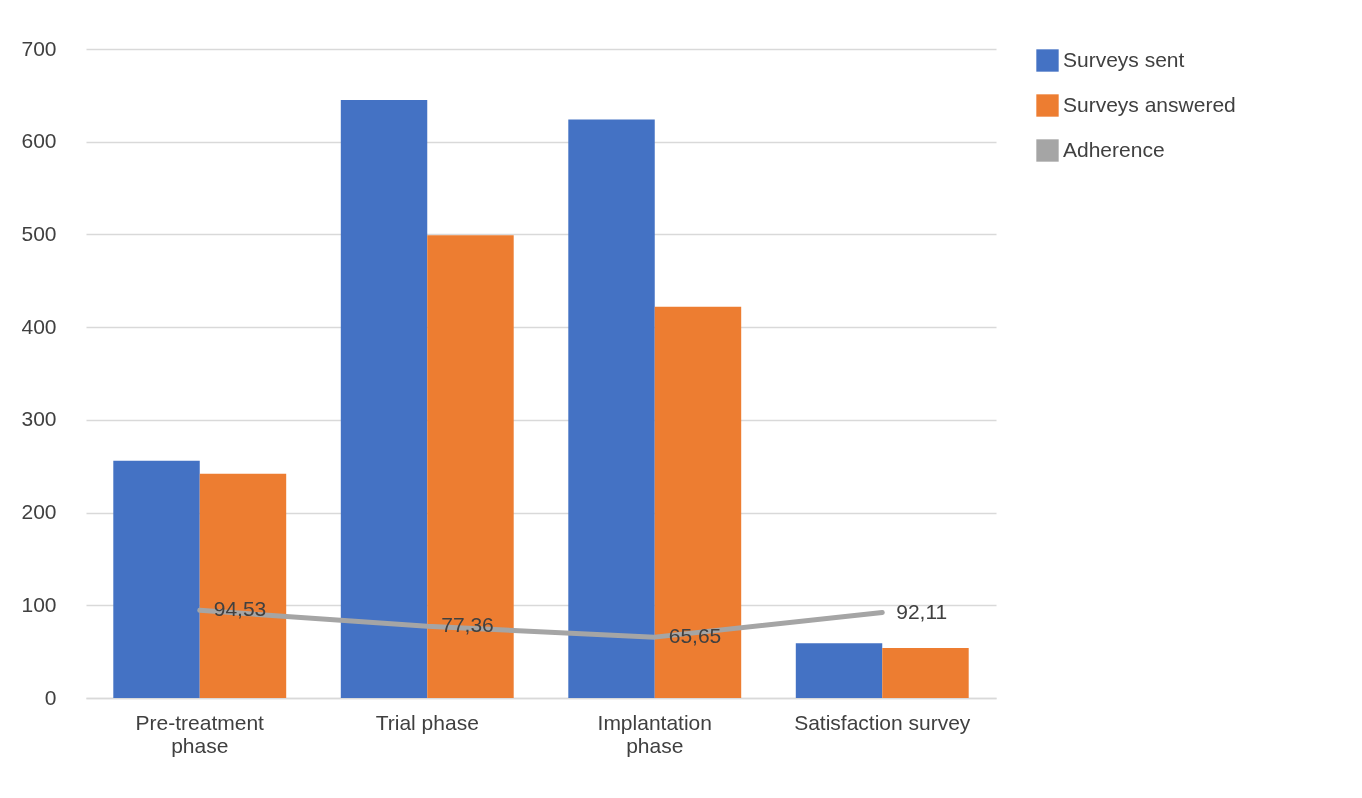 The height and width of the screenshot is (798, 1362). Describe the element at coordinates (1149, 104) in the screenshot. I see `legend-label: Surveys answered` at that location.